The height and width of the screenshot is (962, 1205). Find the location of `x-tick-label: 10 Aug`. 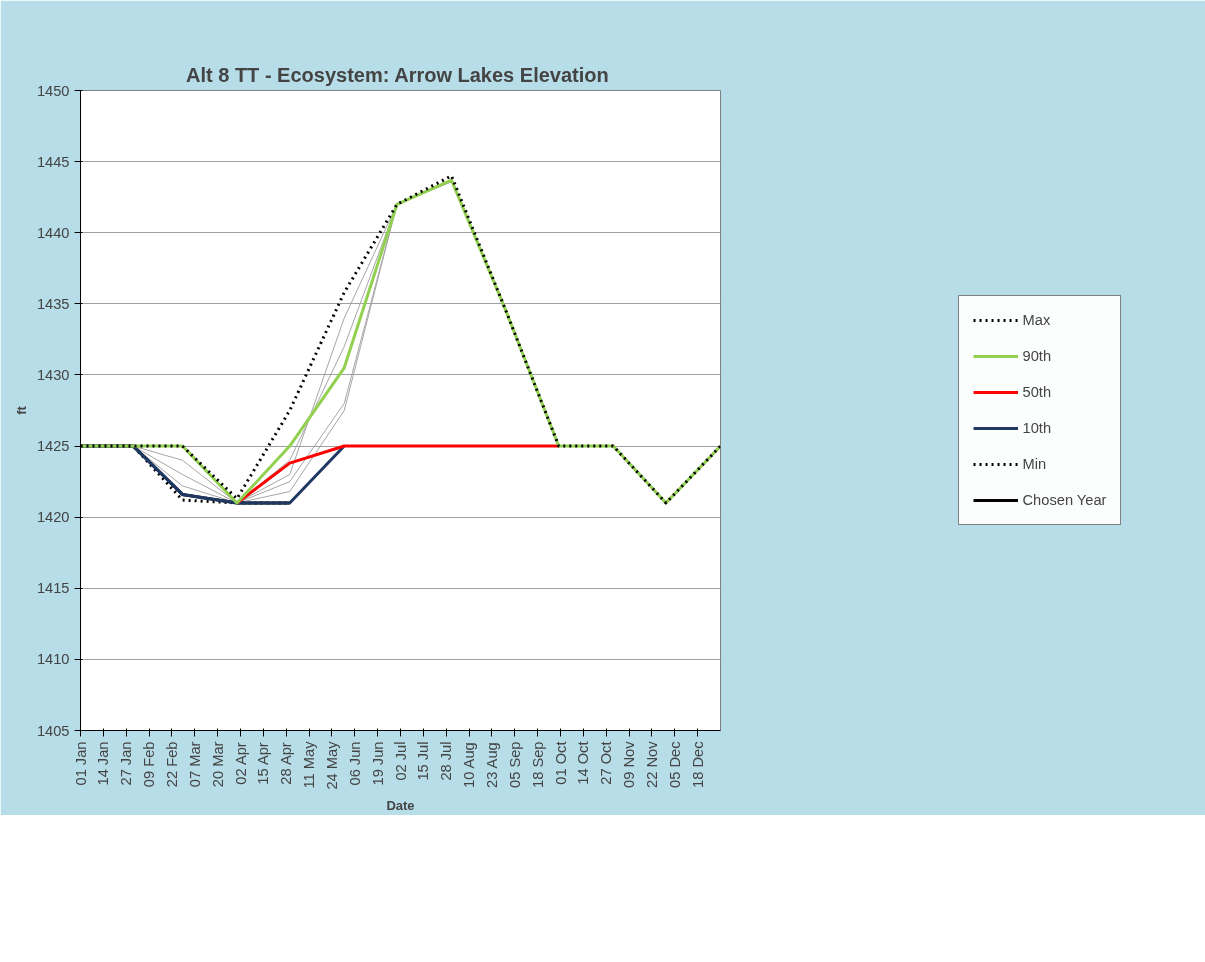

x-tick-label: 10 Aug is located at coordinates (469, 765).